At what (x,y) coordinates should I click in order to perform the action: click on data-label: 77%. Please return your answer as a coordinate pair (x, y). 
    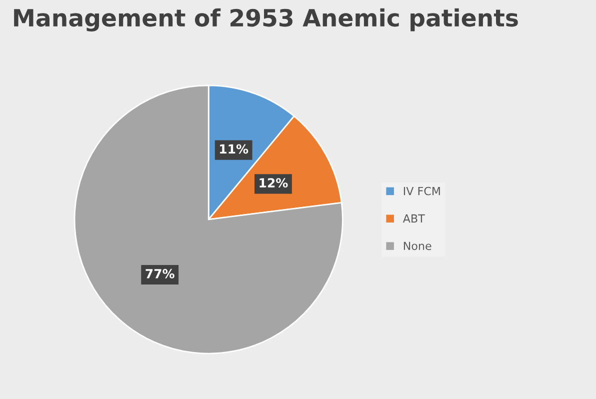
    Looking at the image, I should click on (160, 273).